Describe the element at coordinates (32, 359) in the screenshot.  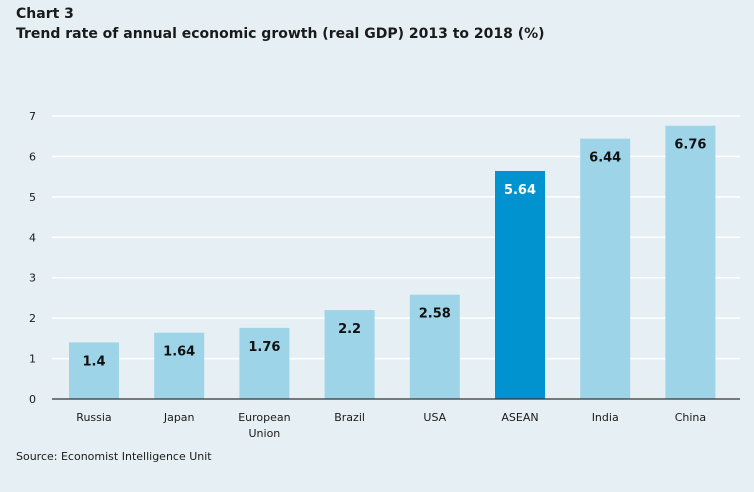
I see `y-tick-label-1: 1` at that location.